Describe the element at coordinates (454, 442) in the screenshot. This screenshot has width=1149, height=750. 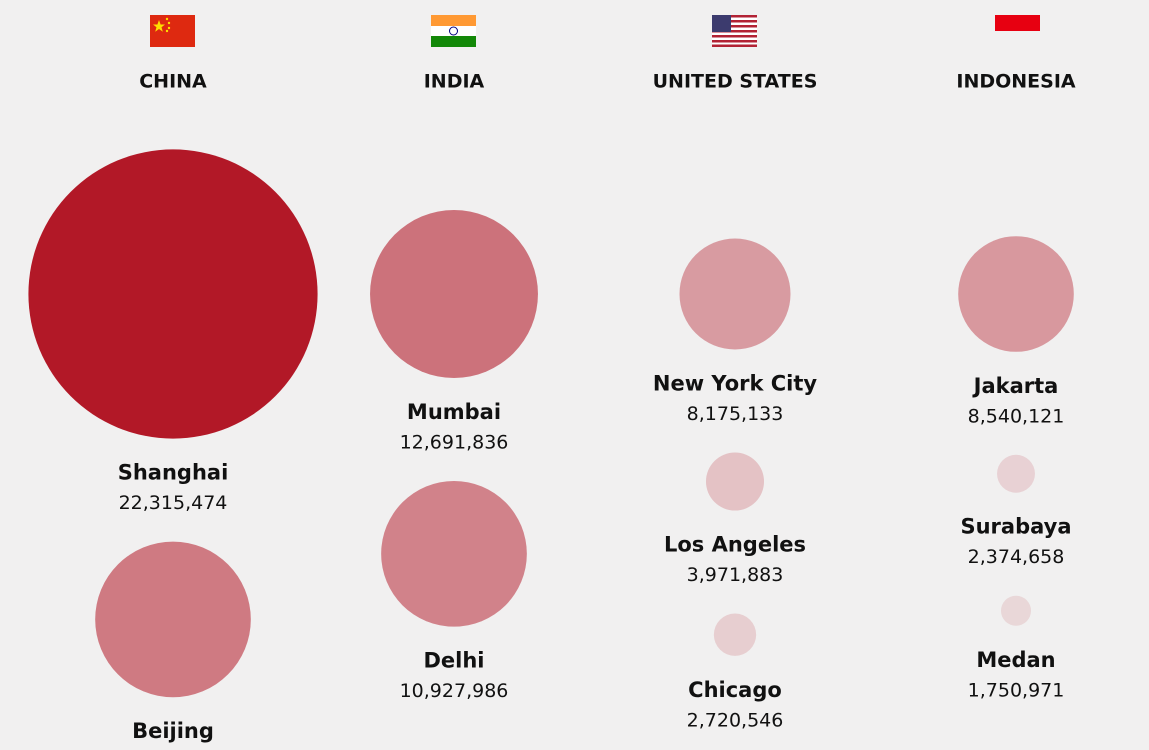
I see `city-population: 12,691,836` at that location.